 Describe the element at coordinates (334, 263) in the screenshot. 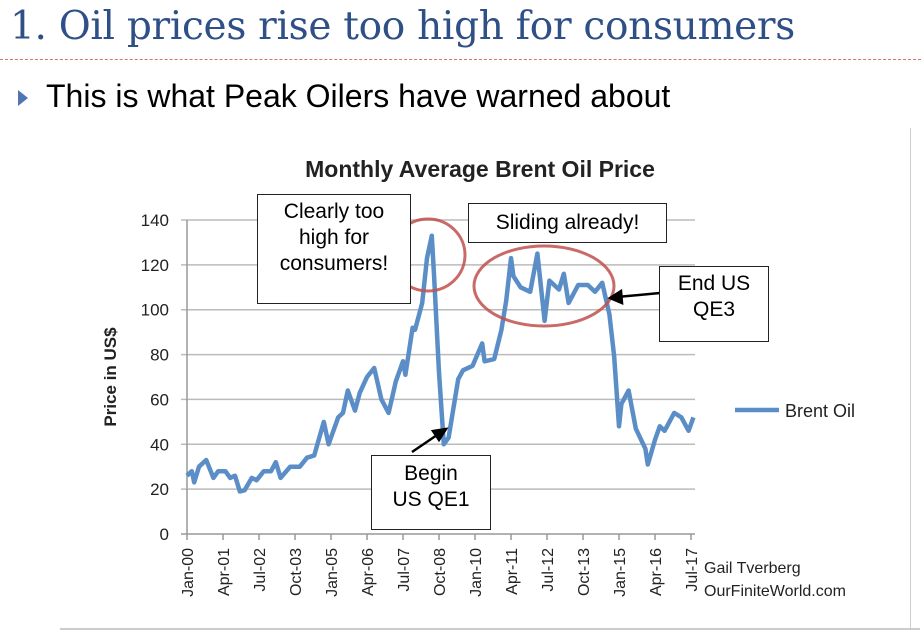

I see `annotation-line: consumers!` at that location.